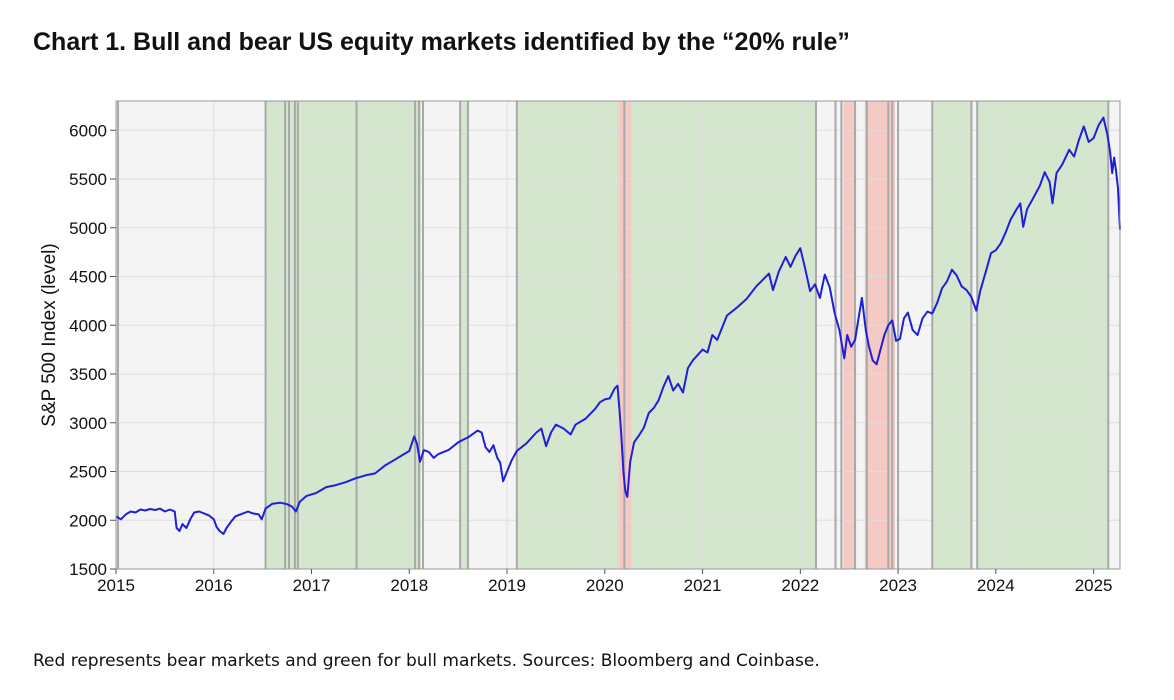  I want to click on y-tick-label: 4000, so click(88, 325).